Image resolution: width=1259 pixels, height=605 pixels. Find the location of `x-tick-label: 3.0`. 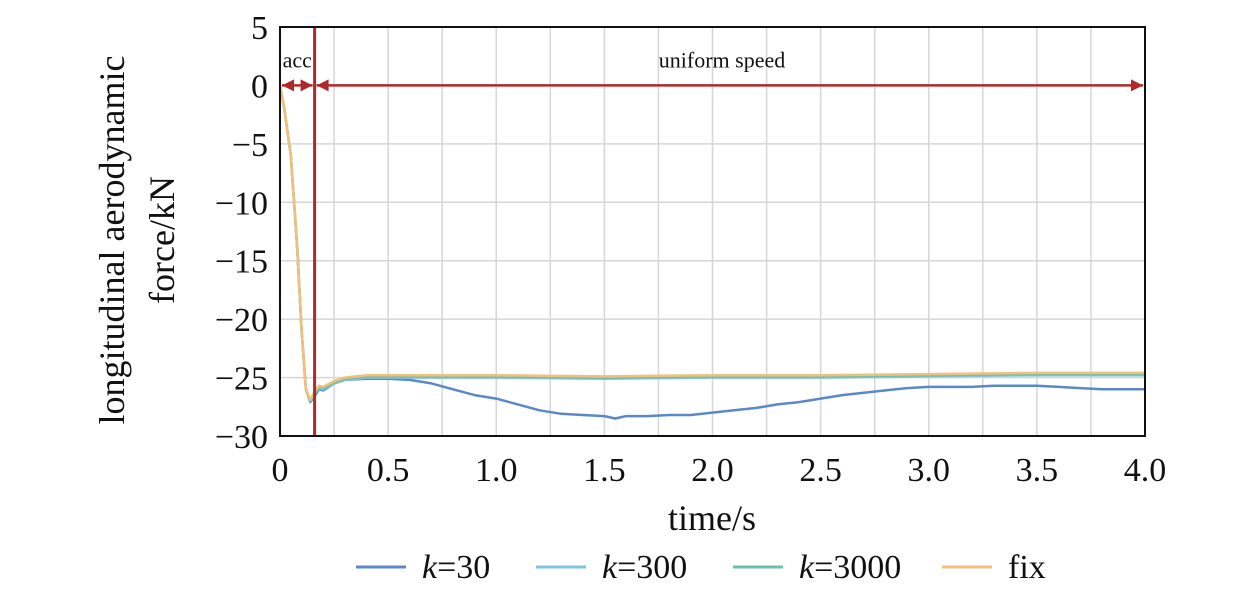

x-tick-label: 3.0 is located at coordinates (929, 470).